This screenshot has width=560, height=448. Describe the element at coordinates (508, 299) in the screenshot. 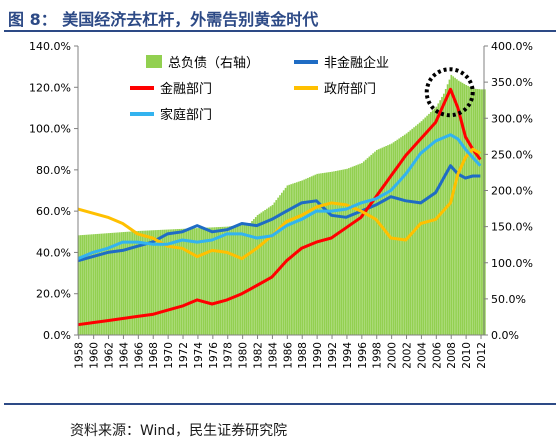

I see `right-tick-label: 50.0%` at that location.